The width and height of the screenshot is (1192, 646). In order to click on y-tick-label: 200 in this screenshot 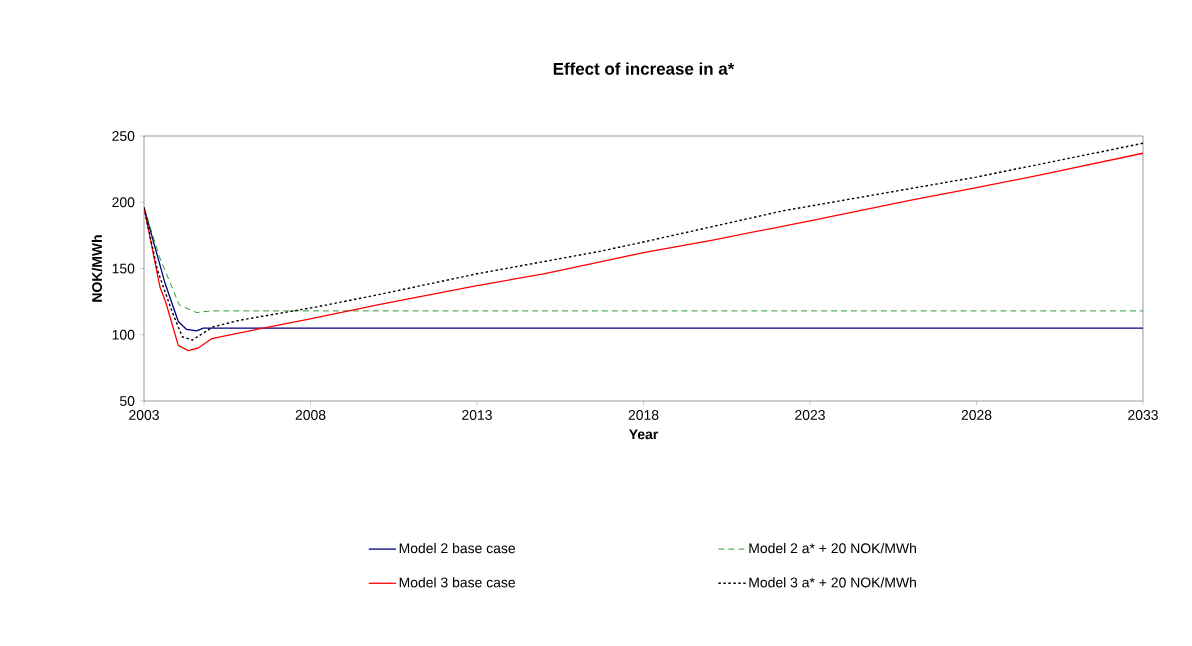, I will do `click(123, 202)`.